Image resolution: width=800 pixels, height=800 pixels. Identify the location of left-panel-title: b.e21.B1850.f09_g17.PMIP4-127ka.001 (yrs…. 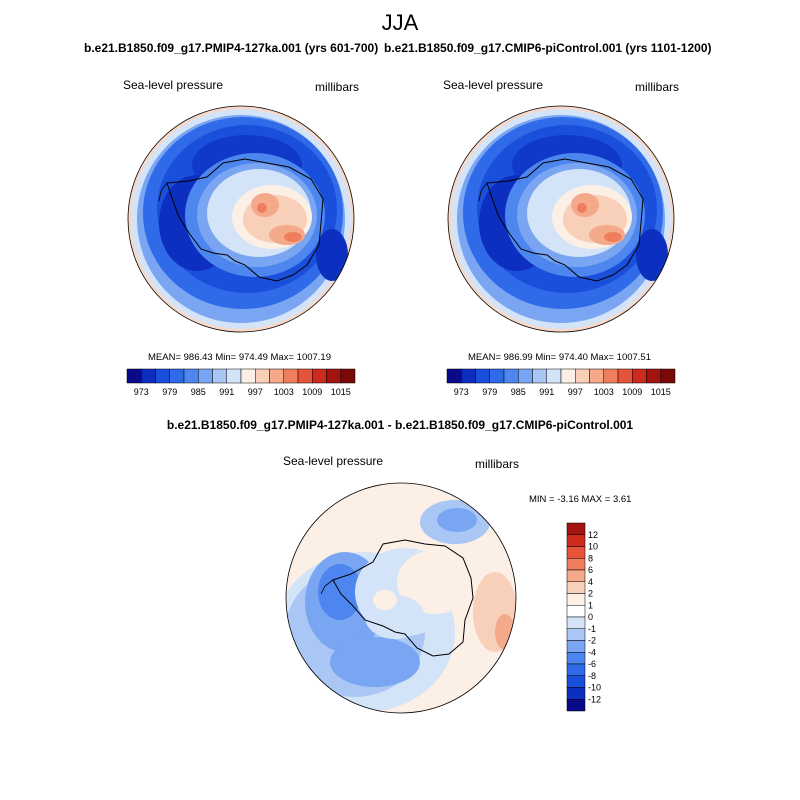
(231, 48).